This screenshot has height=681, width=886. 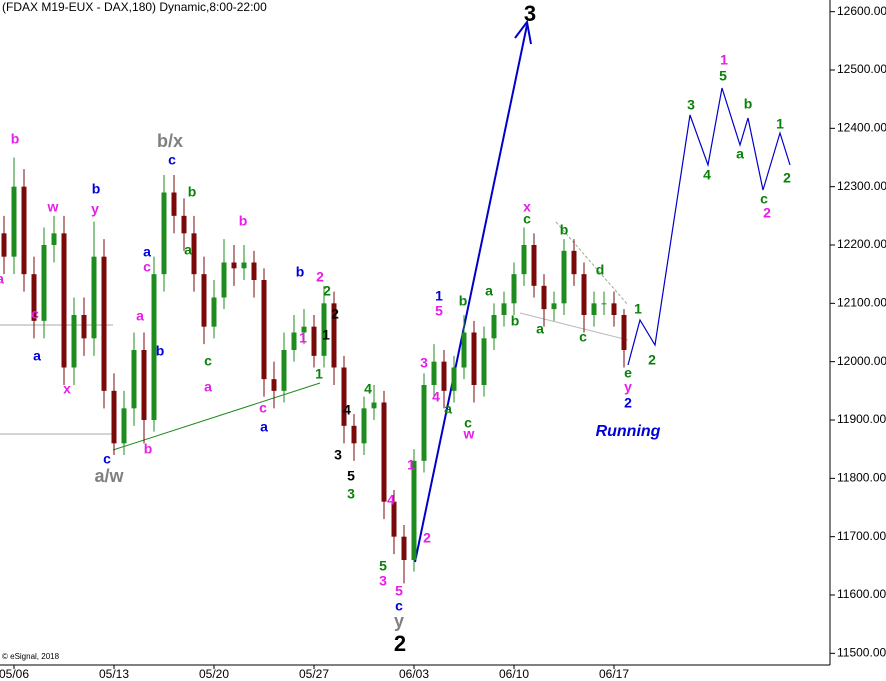 I want to click on x-tick-label: 05/13, so click(x=114, y=674).